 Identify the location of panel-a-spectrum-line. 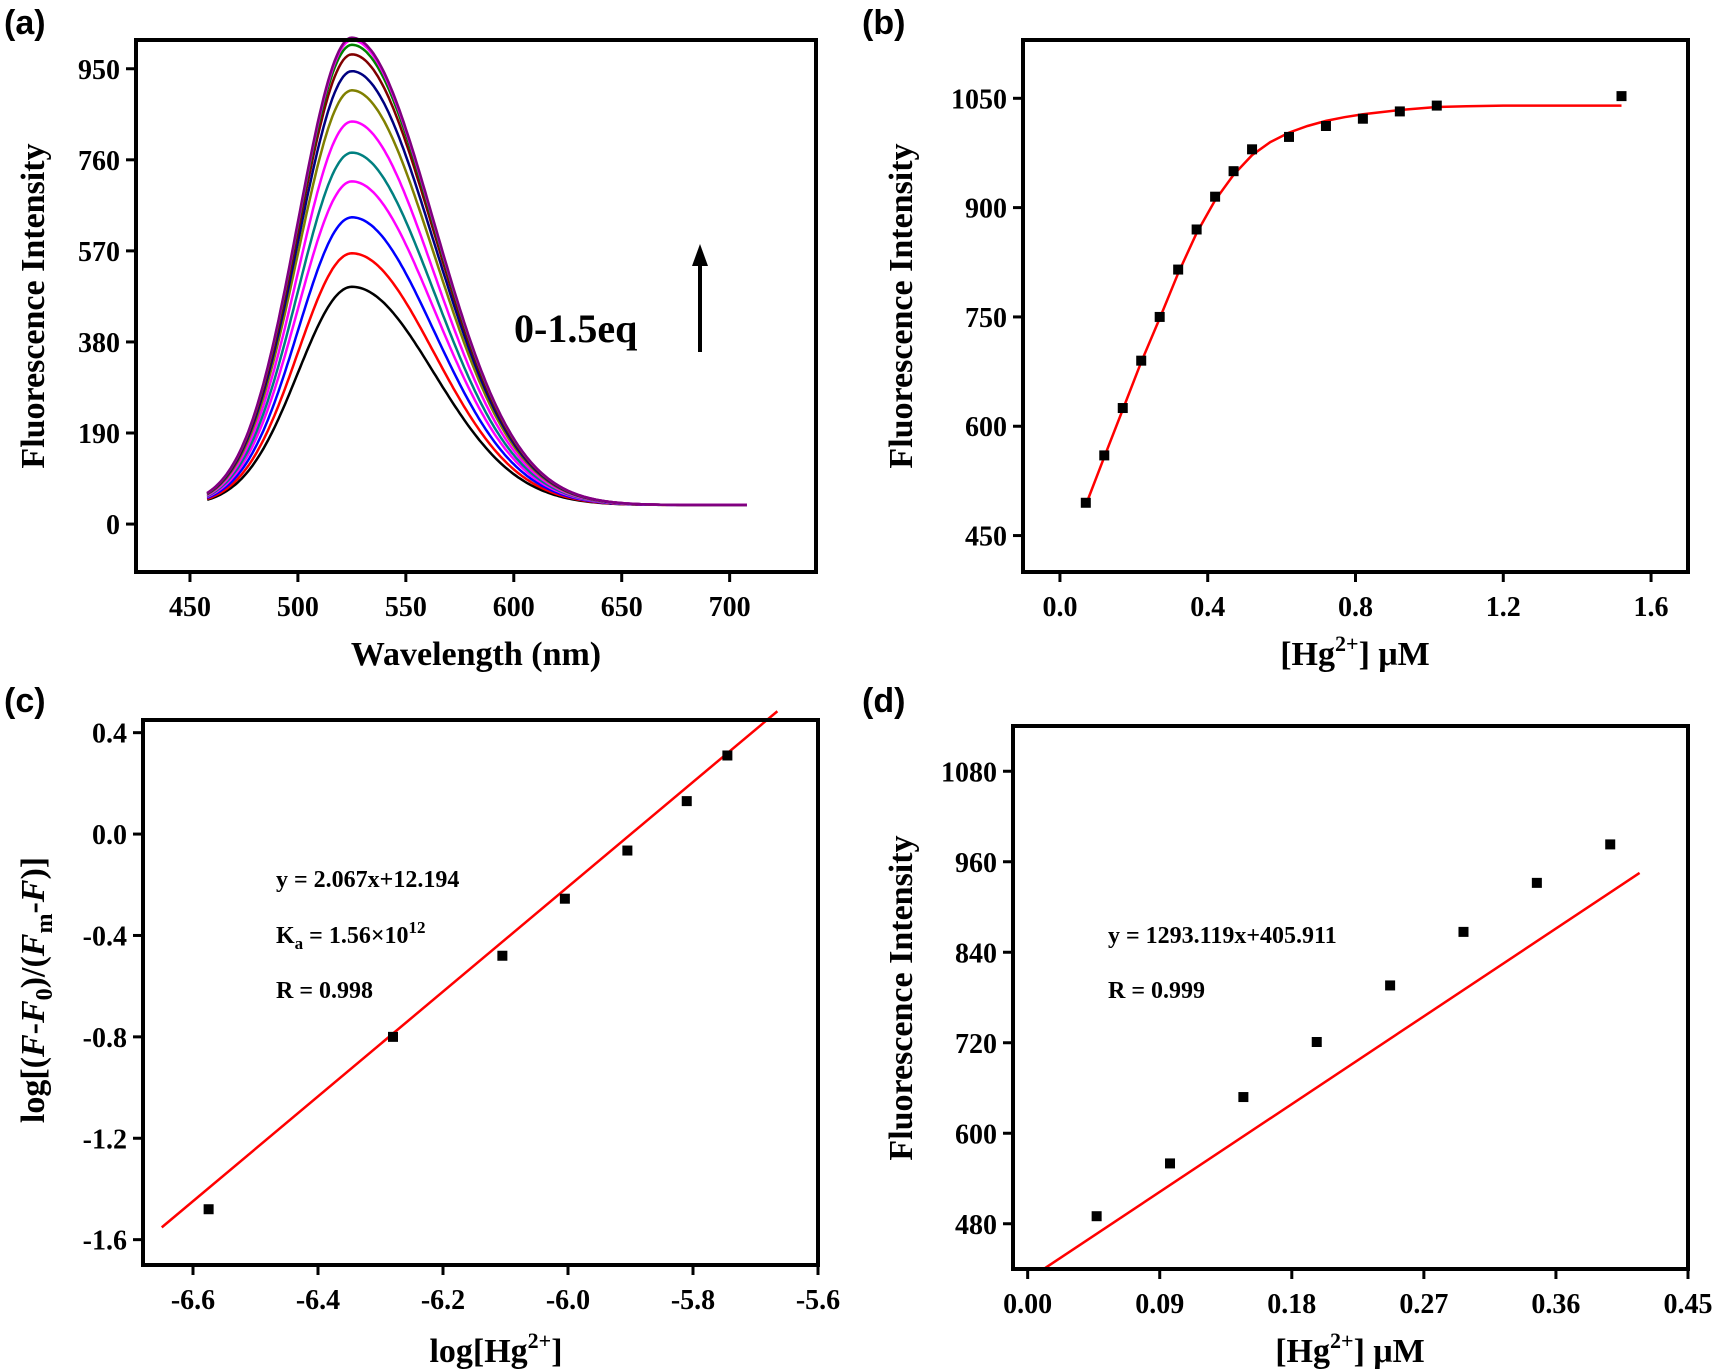
(476, 271).